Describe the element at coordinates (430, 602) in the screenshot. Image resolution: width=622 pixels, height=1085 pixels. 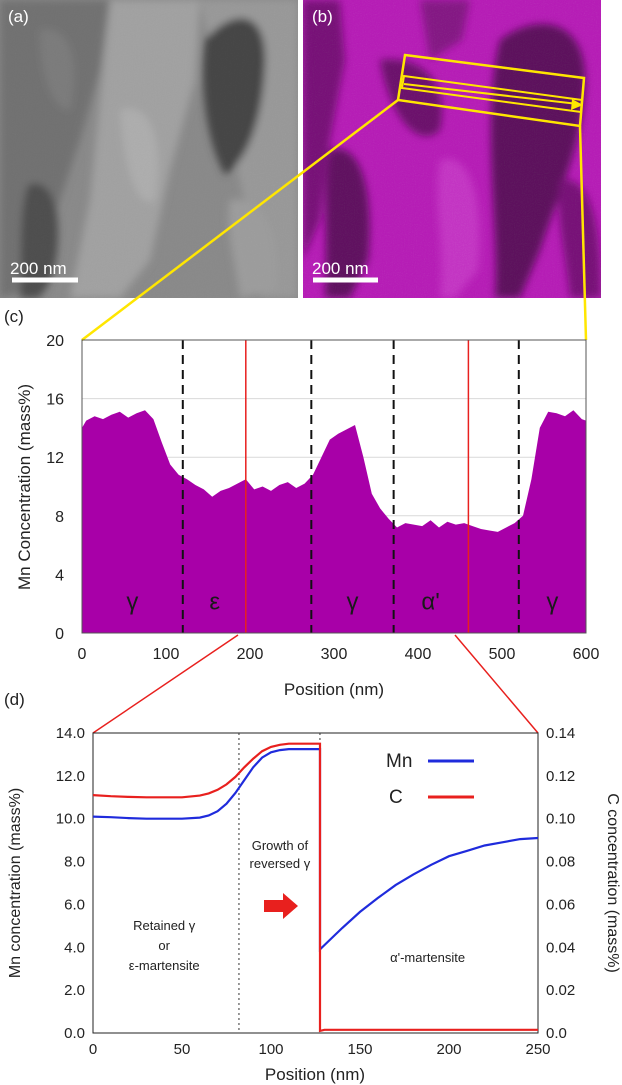
I see `phase-label: α'` at that location.